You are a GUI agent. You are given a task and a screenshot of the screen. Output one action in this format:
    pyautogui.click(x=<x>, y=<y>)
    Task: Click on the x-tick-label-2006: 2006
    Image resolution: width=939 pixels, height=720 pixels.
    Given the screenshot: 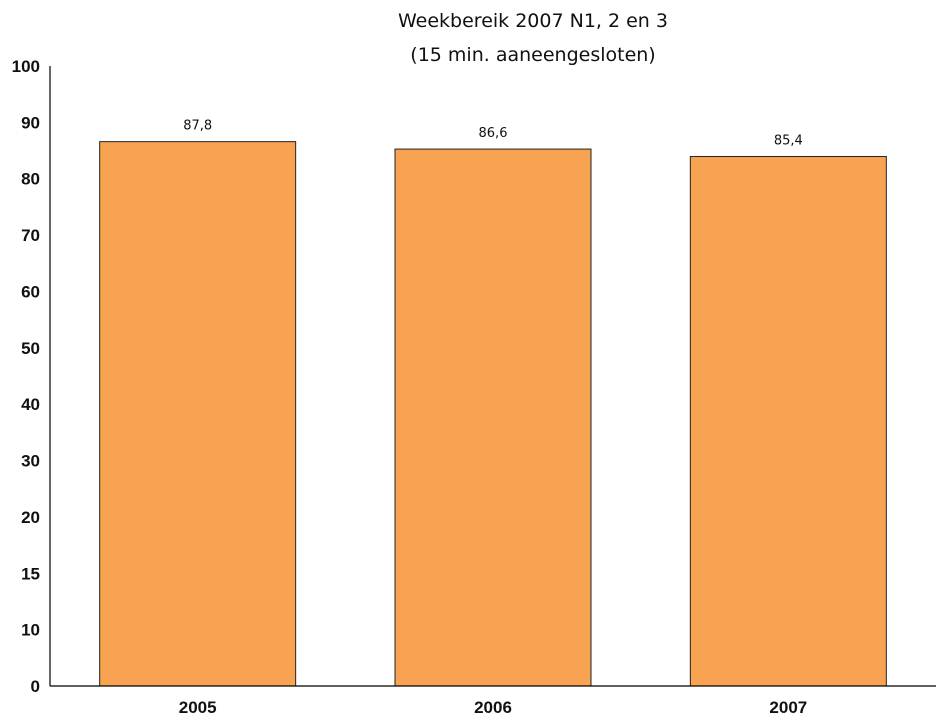 What is the action you would take?
    pyautogui.click(x=493, y=707)
    